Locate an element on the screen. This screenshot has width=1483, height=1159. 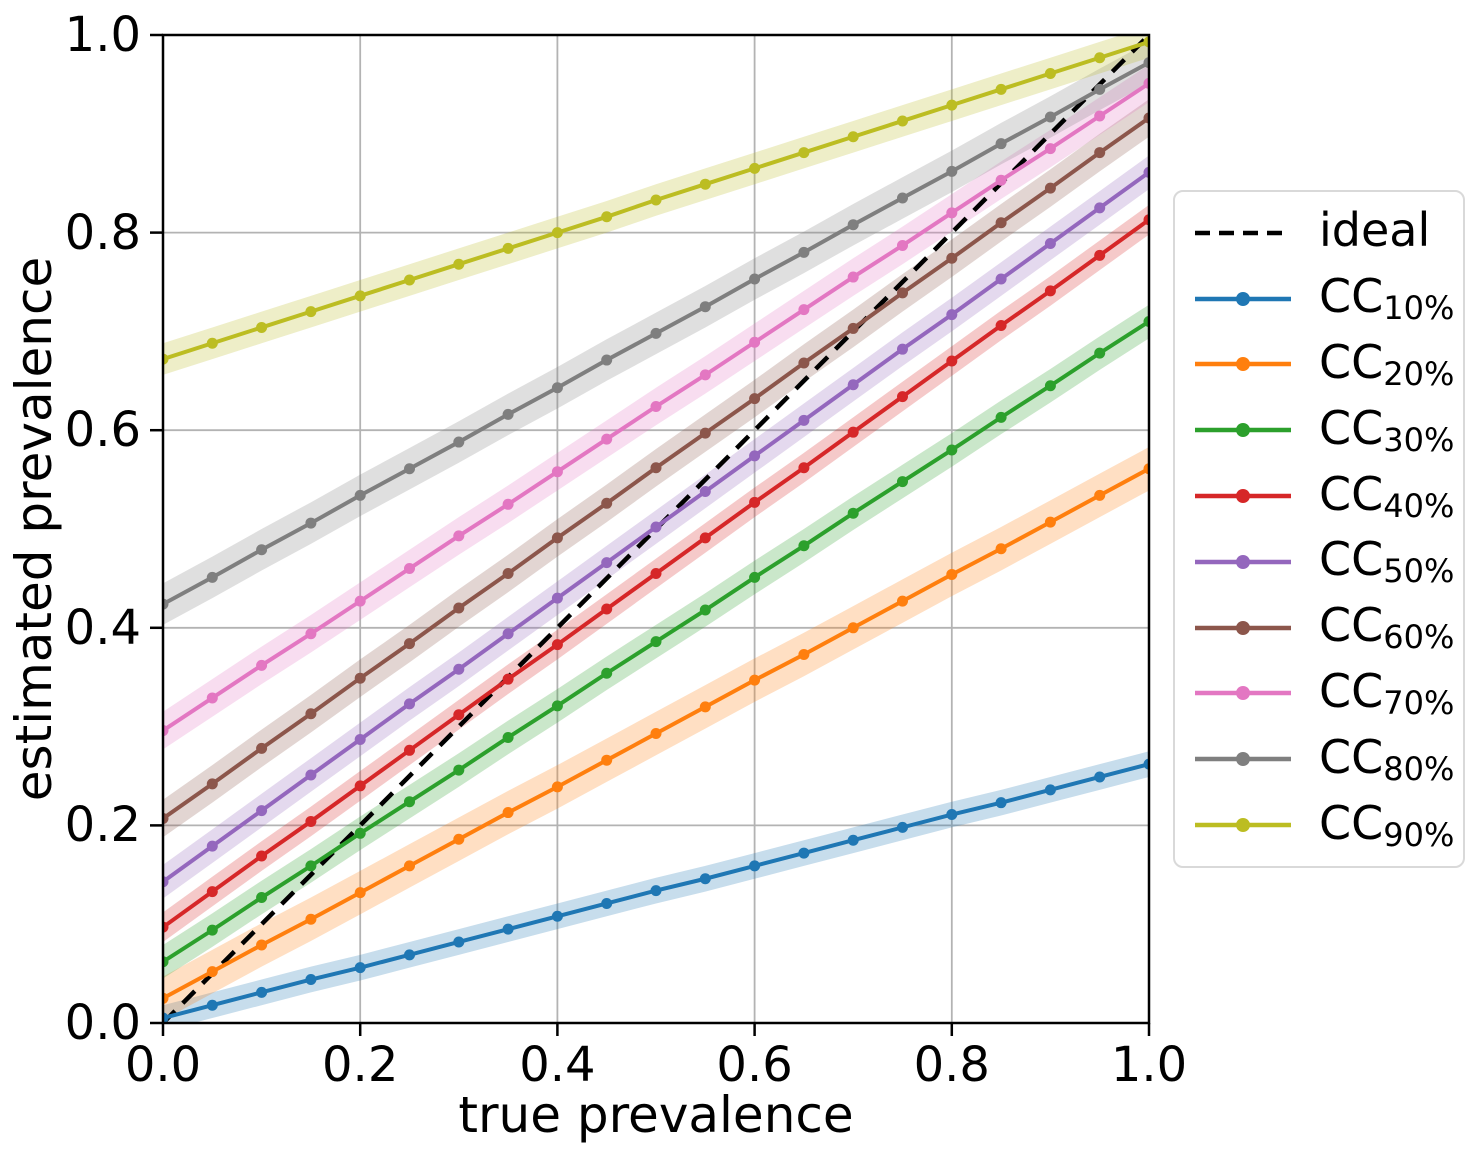
legend-label: CC30% is located at coordinates (1387, 429).